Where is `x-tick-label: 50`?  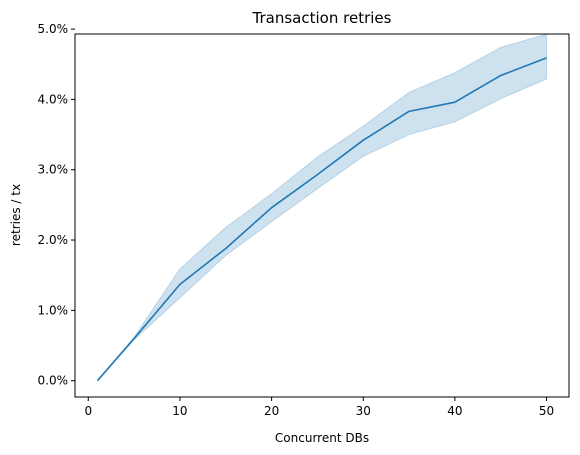
x-tick-label: 50 is located at coordinates (546, 411).